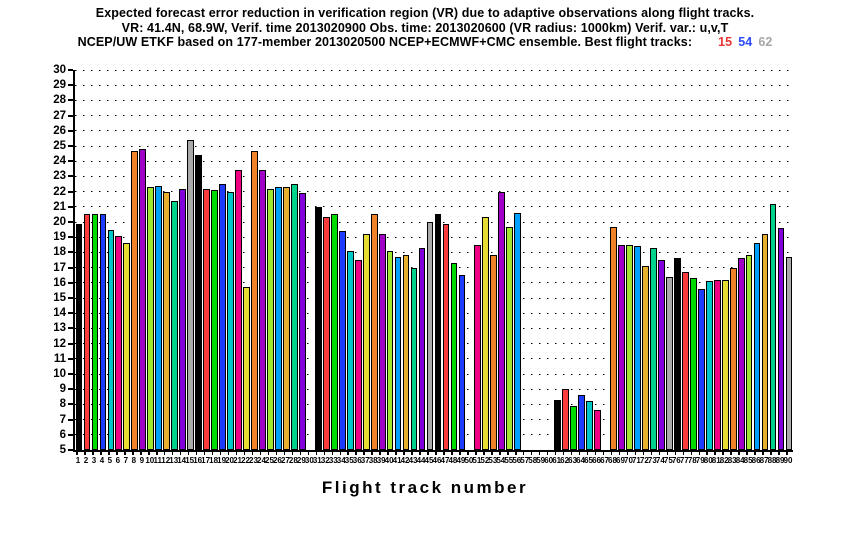 The image size is (850, 540). Describe the element at coordinates (541, 460) in the screenshot. I see `x-tick-label-59: 59` at that location.